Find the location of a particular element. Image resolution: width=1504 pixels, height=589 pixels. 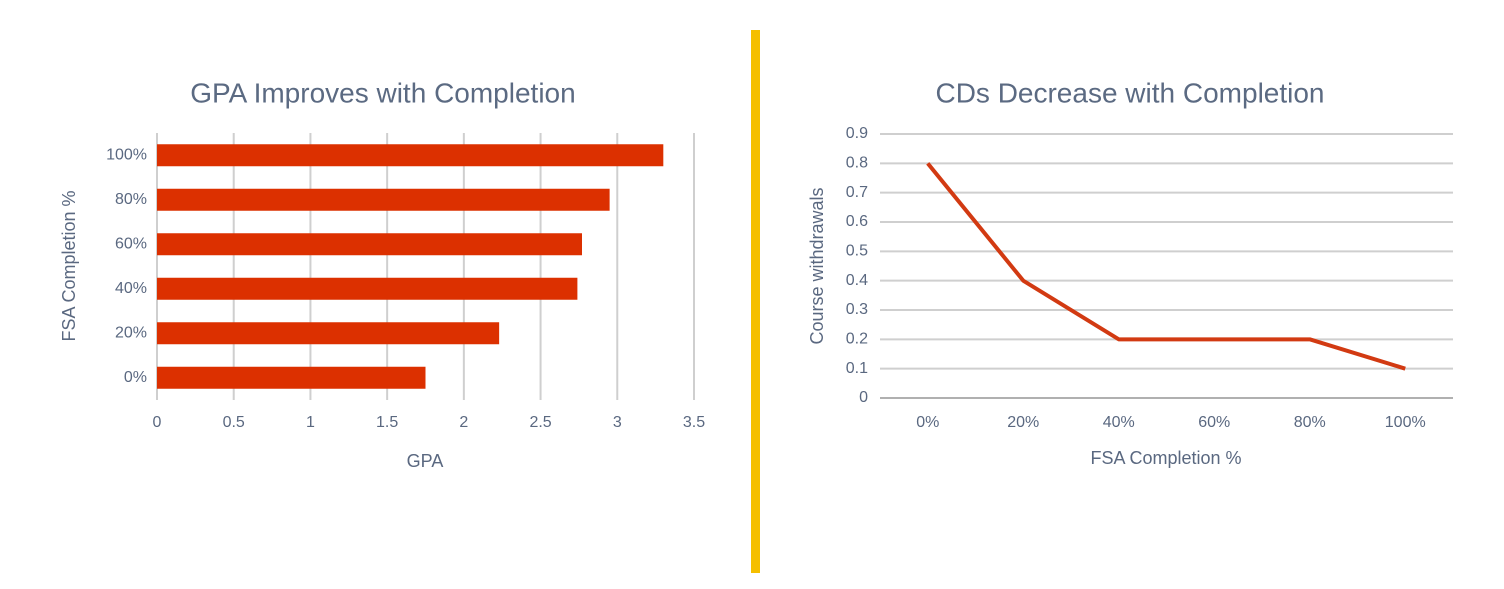

y-tick-label: 0.6 is located at coordinates (857, 221).